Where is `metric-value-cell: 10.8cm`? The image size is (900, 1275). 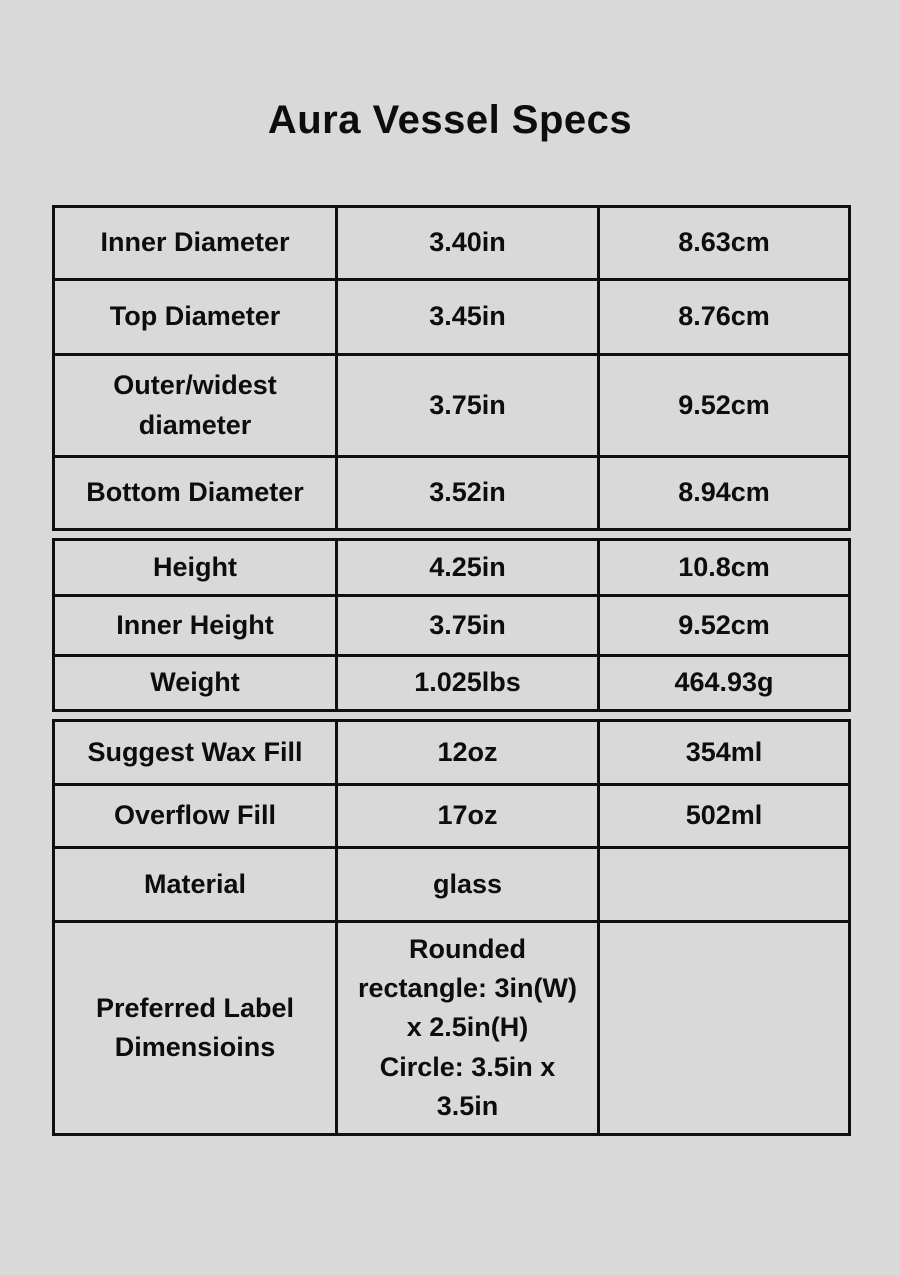
metric-value-cell: 10.8cm is located at coordinates (724, 567).